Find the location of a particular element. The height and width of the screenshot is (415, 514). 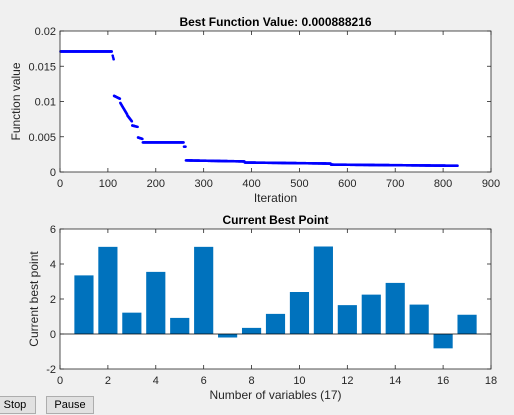

ax2-x-tick-label: 2 is located at coordinates (108, 381).